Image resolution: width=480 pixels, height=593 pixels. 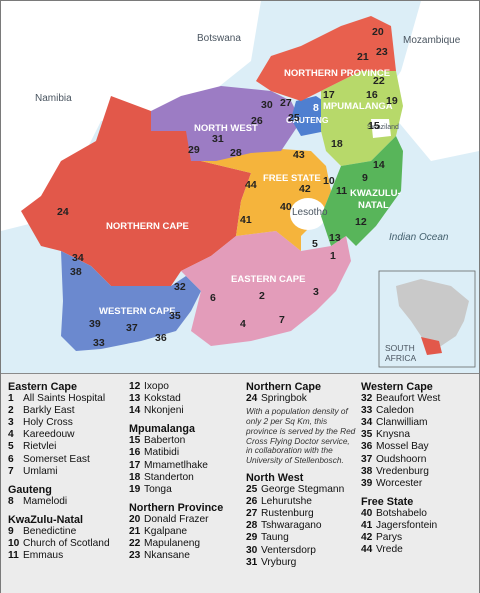 I want to click on legend-item: 40 Botshabelo, so click(x=394, y=513).